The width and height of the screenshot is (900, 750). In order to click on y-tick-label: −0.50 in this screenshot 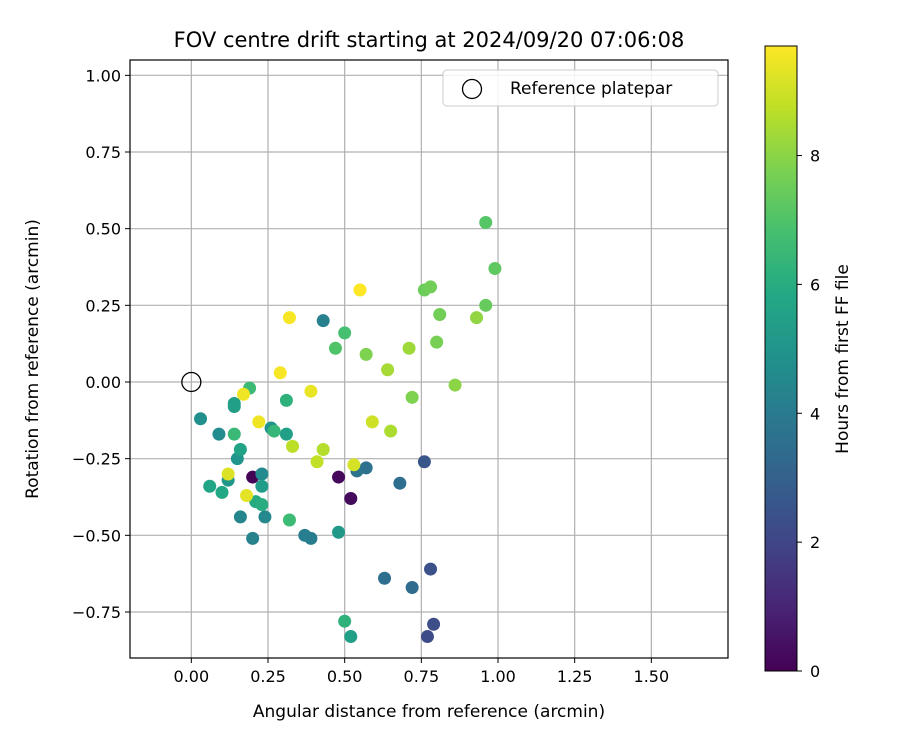, I will do `click(96, 535)`.